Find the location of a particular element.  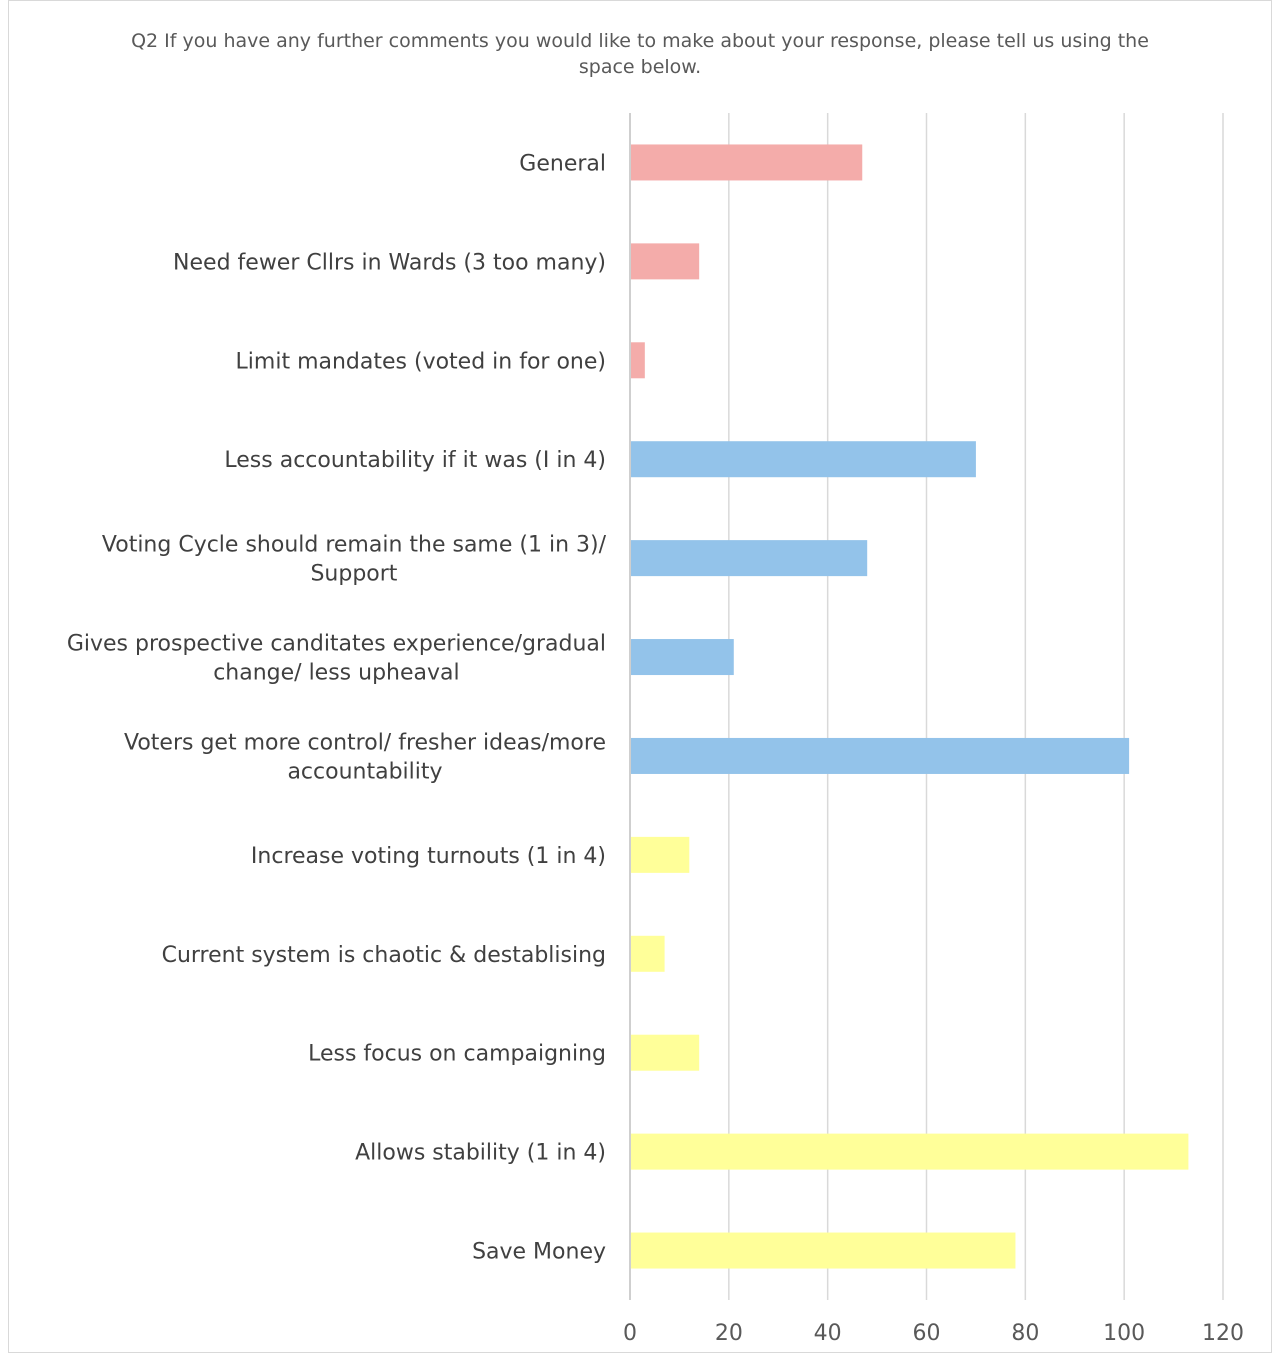

category-label-11: Save Money is located at coordinates (539, 1252).